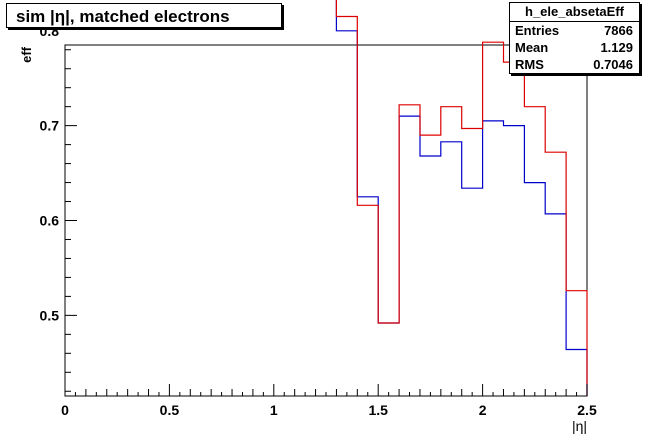  I want to click on stats-entries-label: Entries, so click(537, 30).